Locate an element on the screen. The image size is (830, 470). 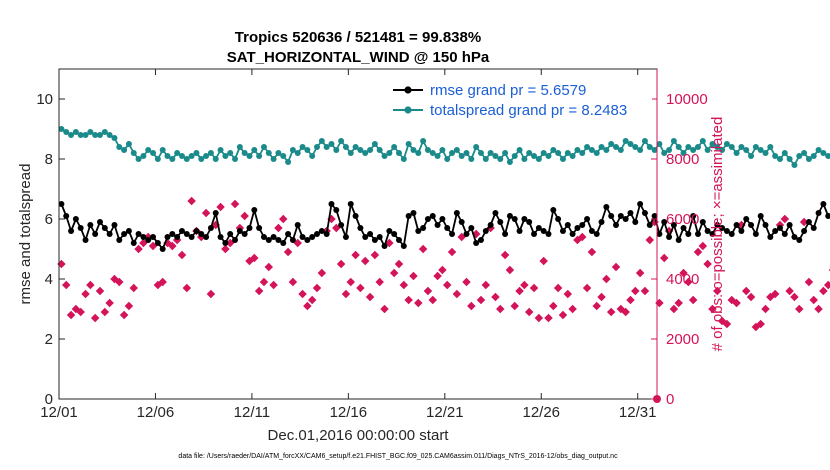
legend-spread-label: totalspread grand pr = 8.2483 is located at coordinates (528, 110).